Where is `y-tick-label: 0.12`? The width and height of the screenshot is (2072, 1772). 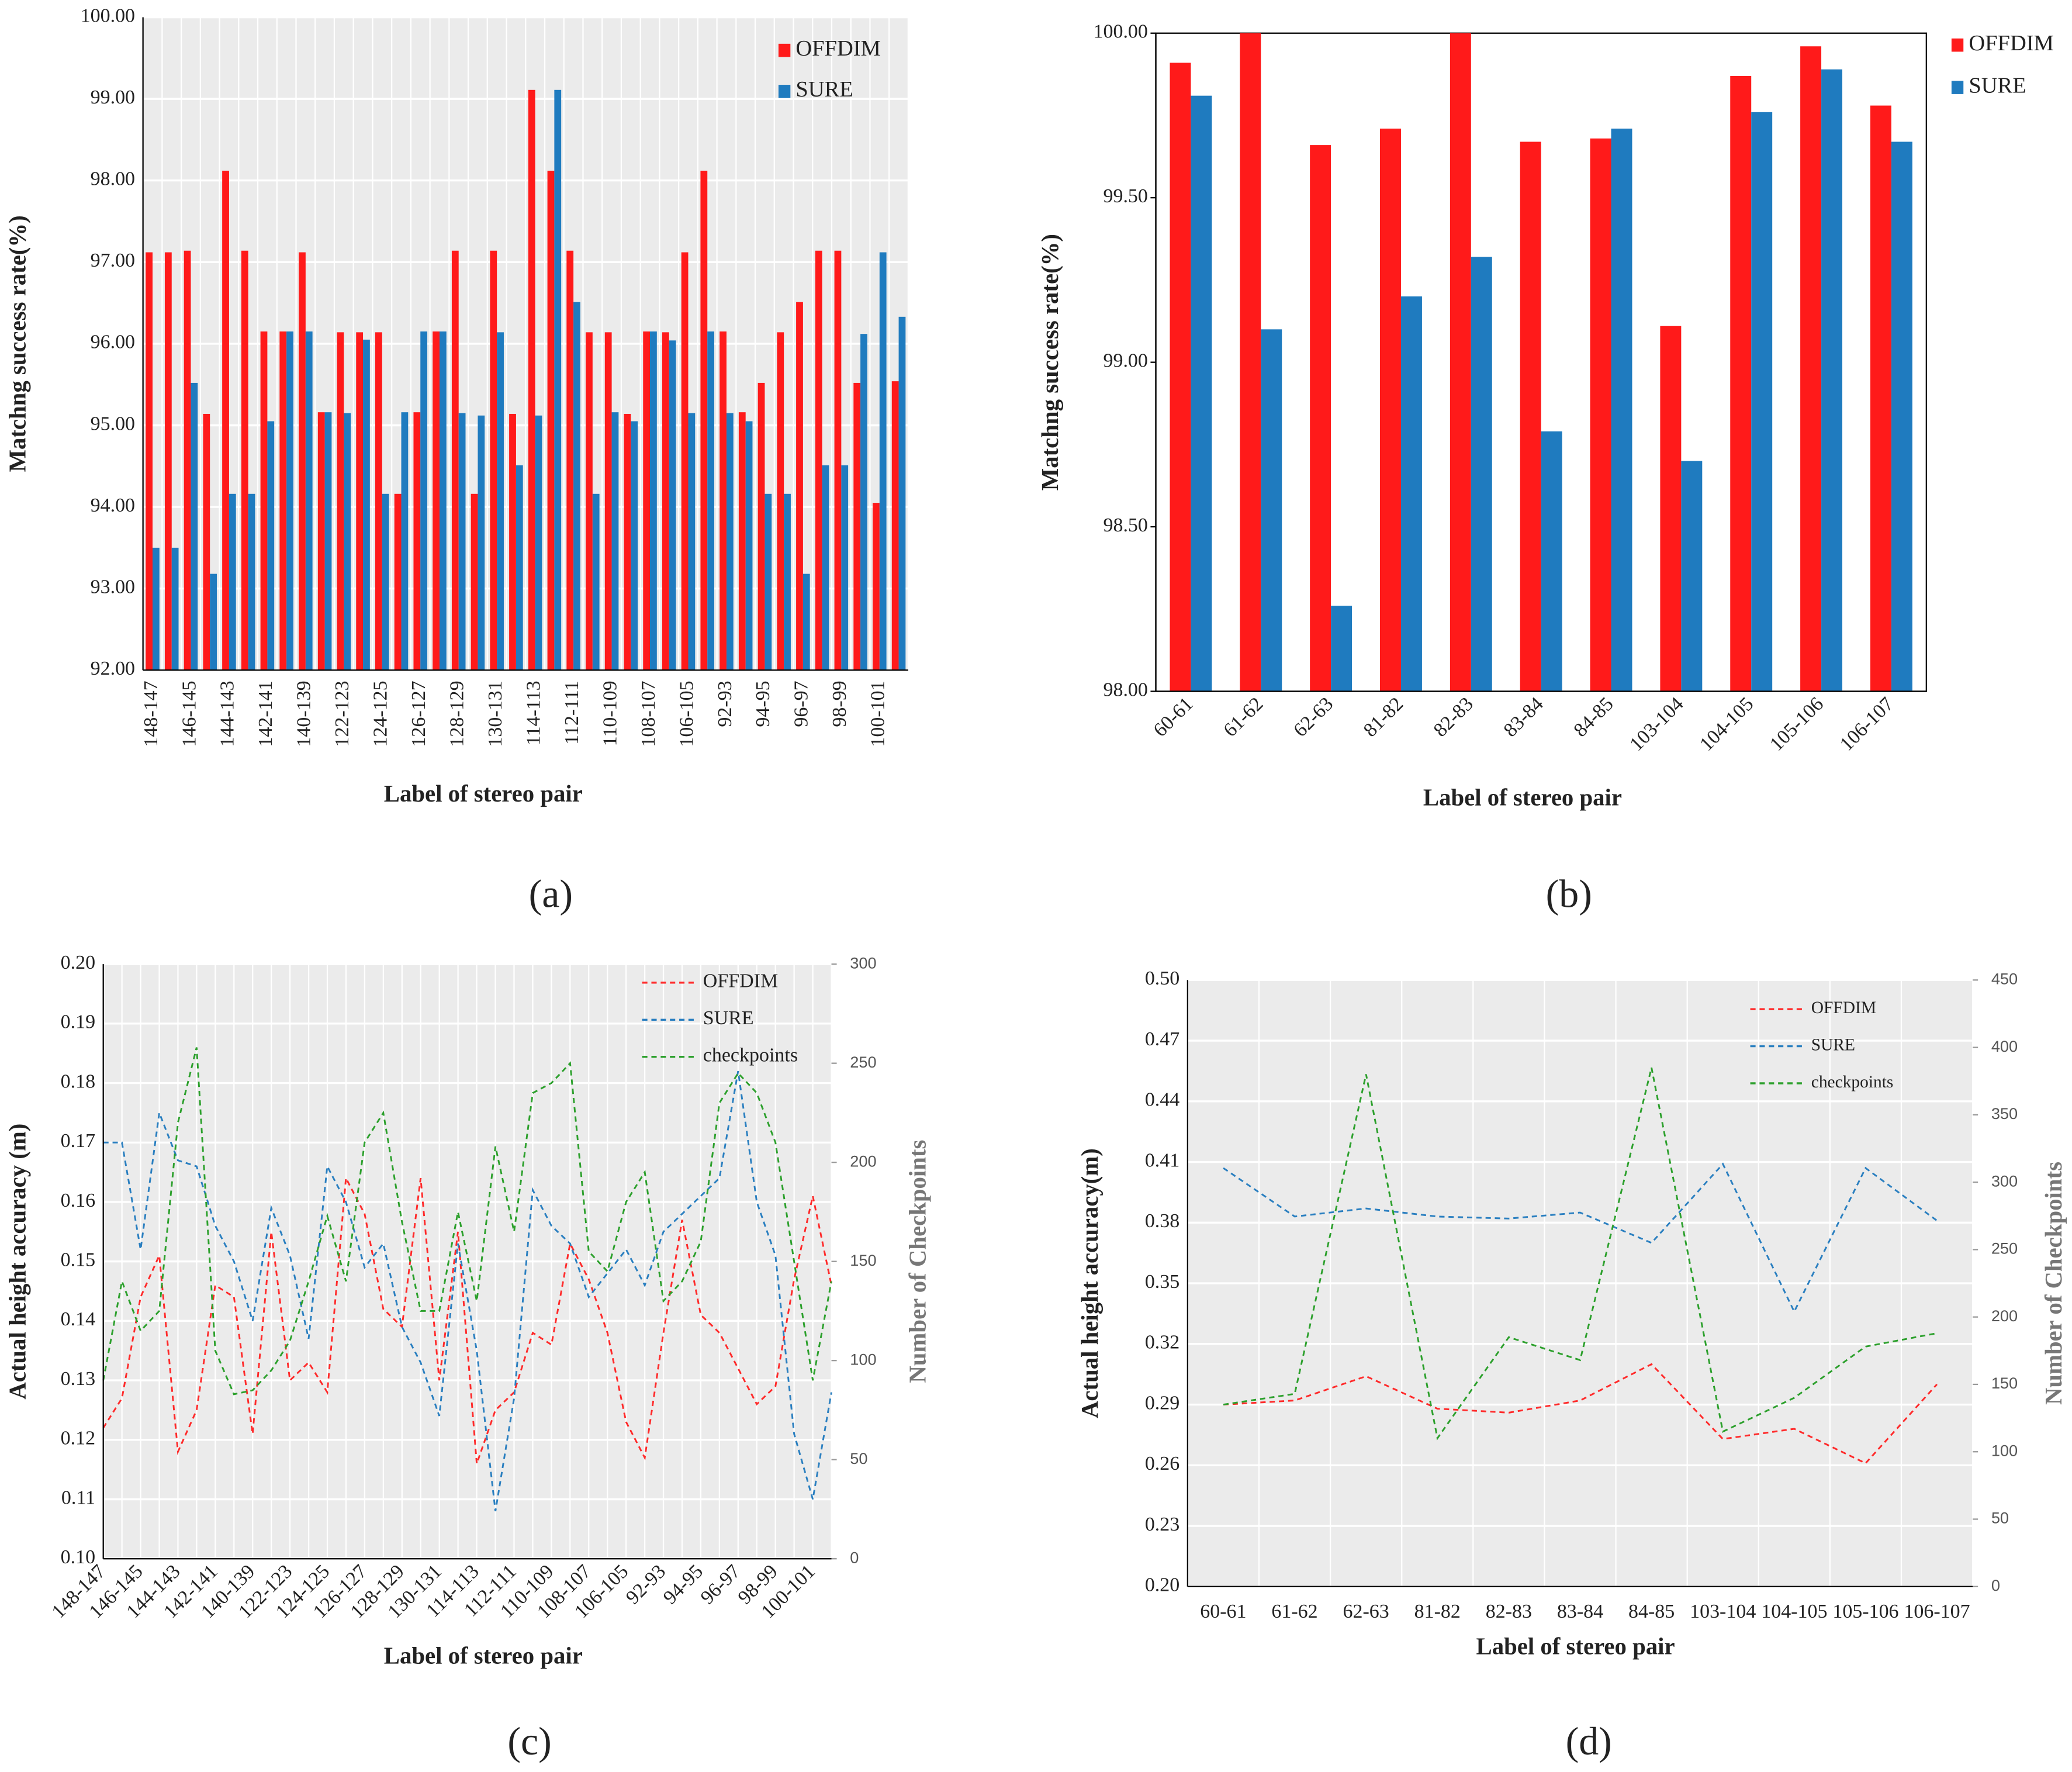 y-tick-label: 0.12 is located at coordinates (78, 1438).